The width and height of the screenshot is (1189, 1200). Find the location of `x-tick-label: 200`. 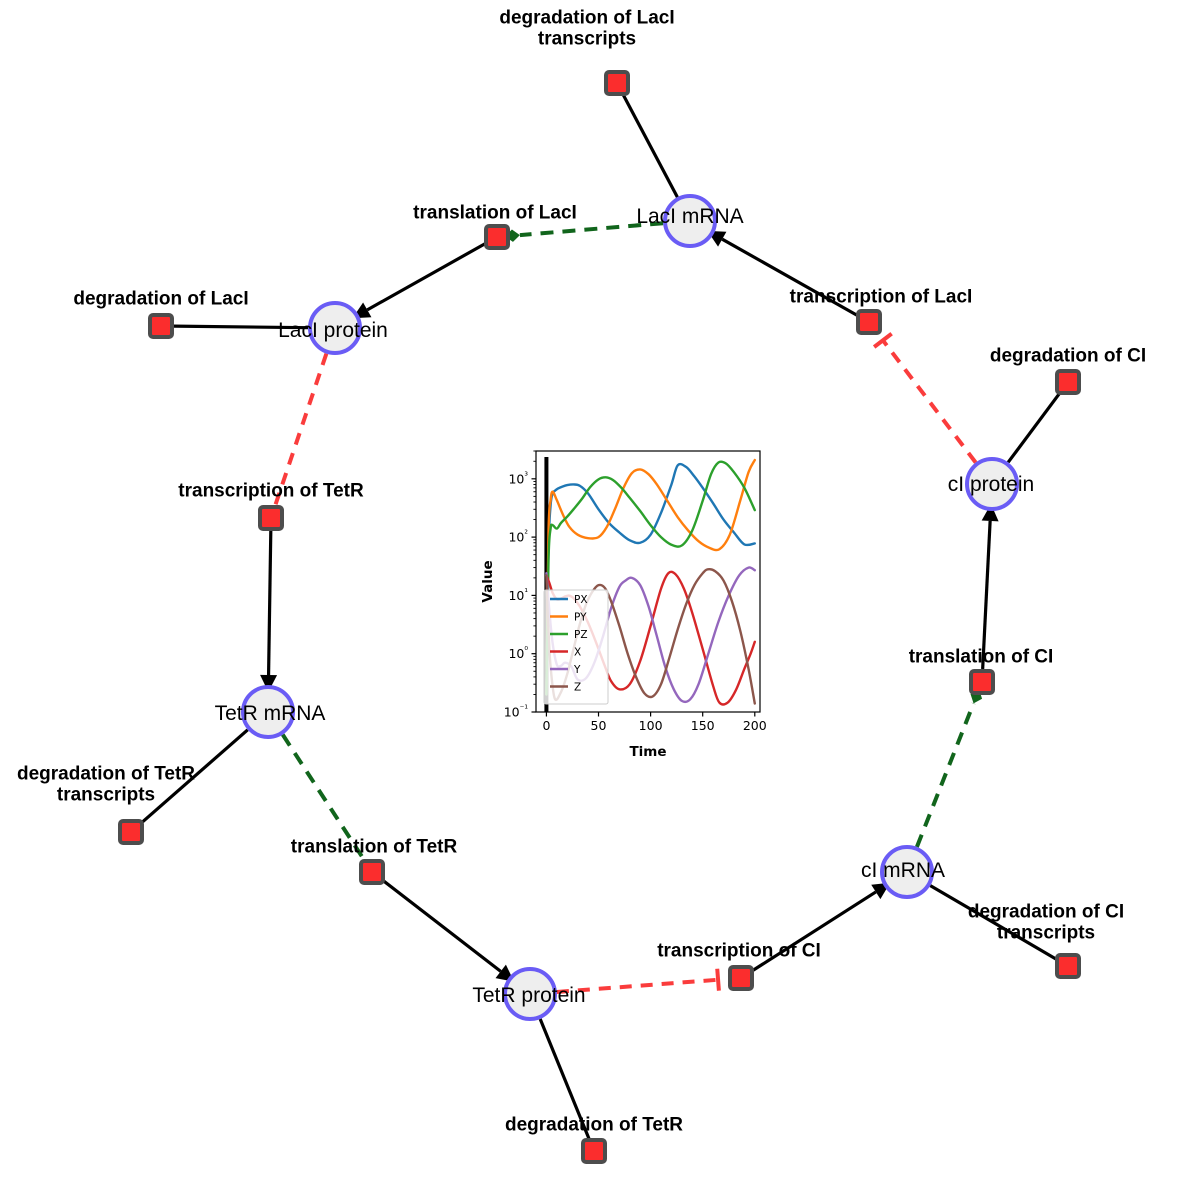

x-tick-label: 200 is located at coordinates (755, 725).